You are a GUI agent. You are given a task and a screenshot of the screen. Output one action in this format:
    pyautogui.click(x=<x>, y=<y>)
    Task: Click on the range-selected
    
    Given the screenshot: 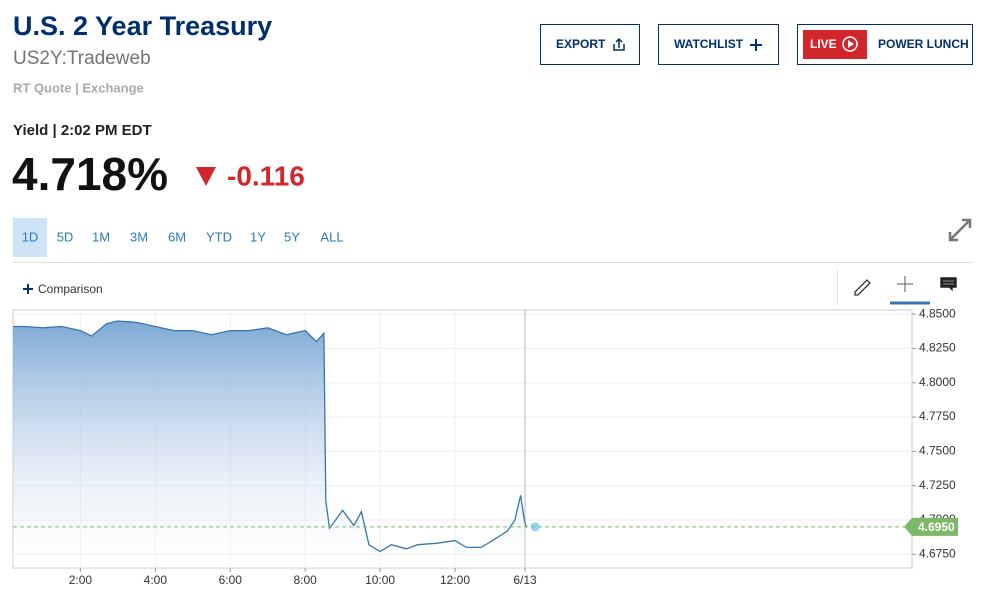 What is the action you would take?
    pyautogui.click(x=30, y=237)
    